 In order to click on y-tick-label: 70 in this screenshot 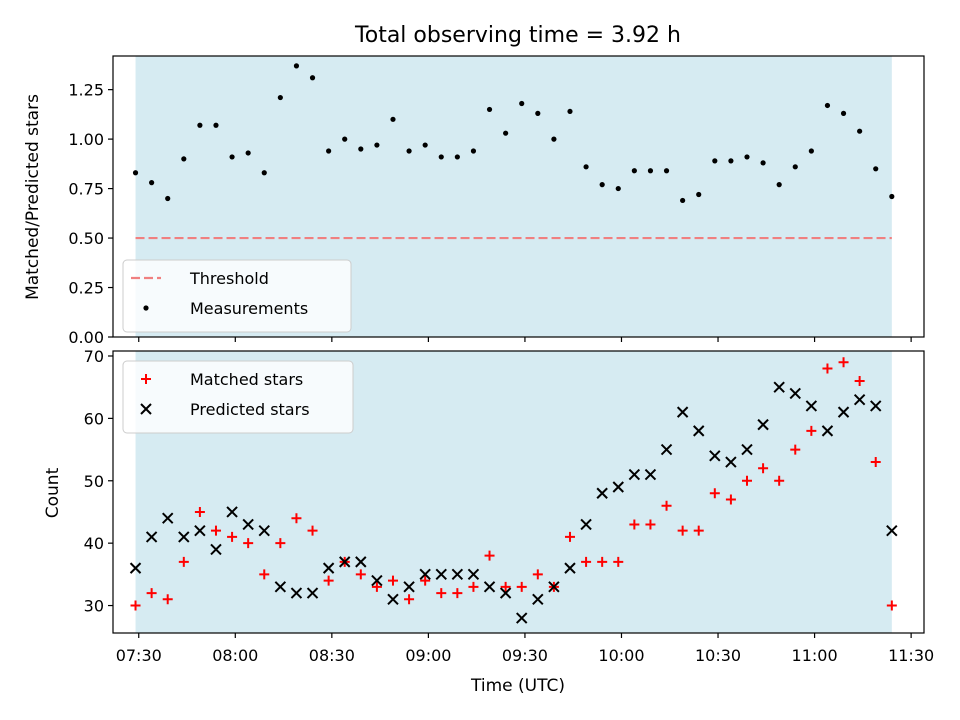, I will do `click(94, 356)`.